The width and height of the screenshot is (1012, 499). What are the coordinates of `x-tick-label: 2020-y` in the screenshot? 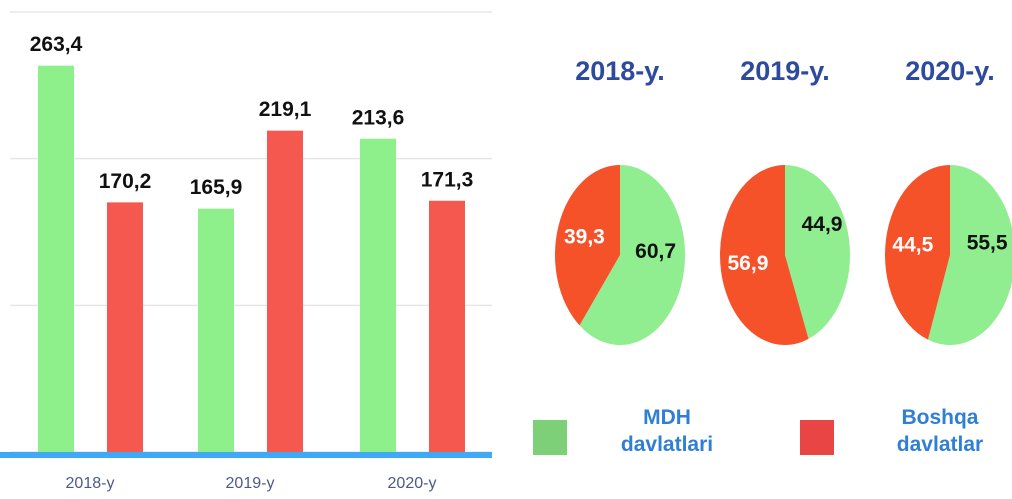 It's located at (412, 483).